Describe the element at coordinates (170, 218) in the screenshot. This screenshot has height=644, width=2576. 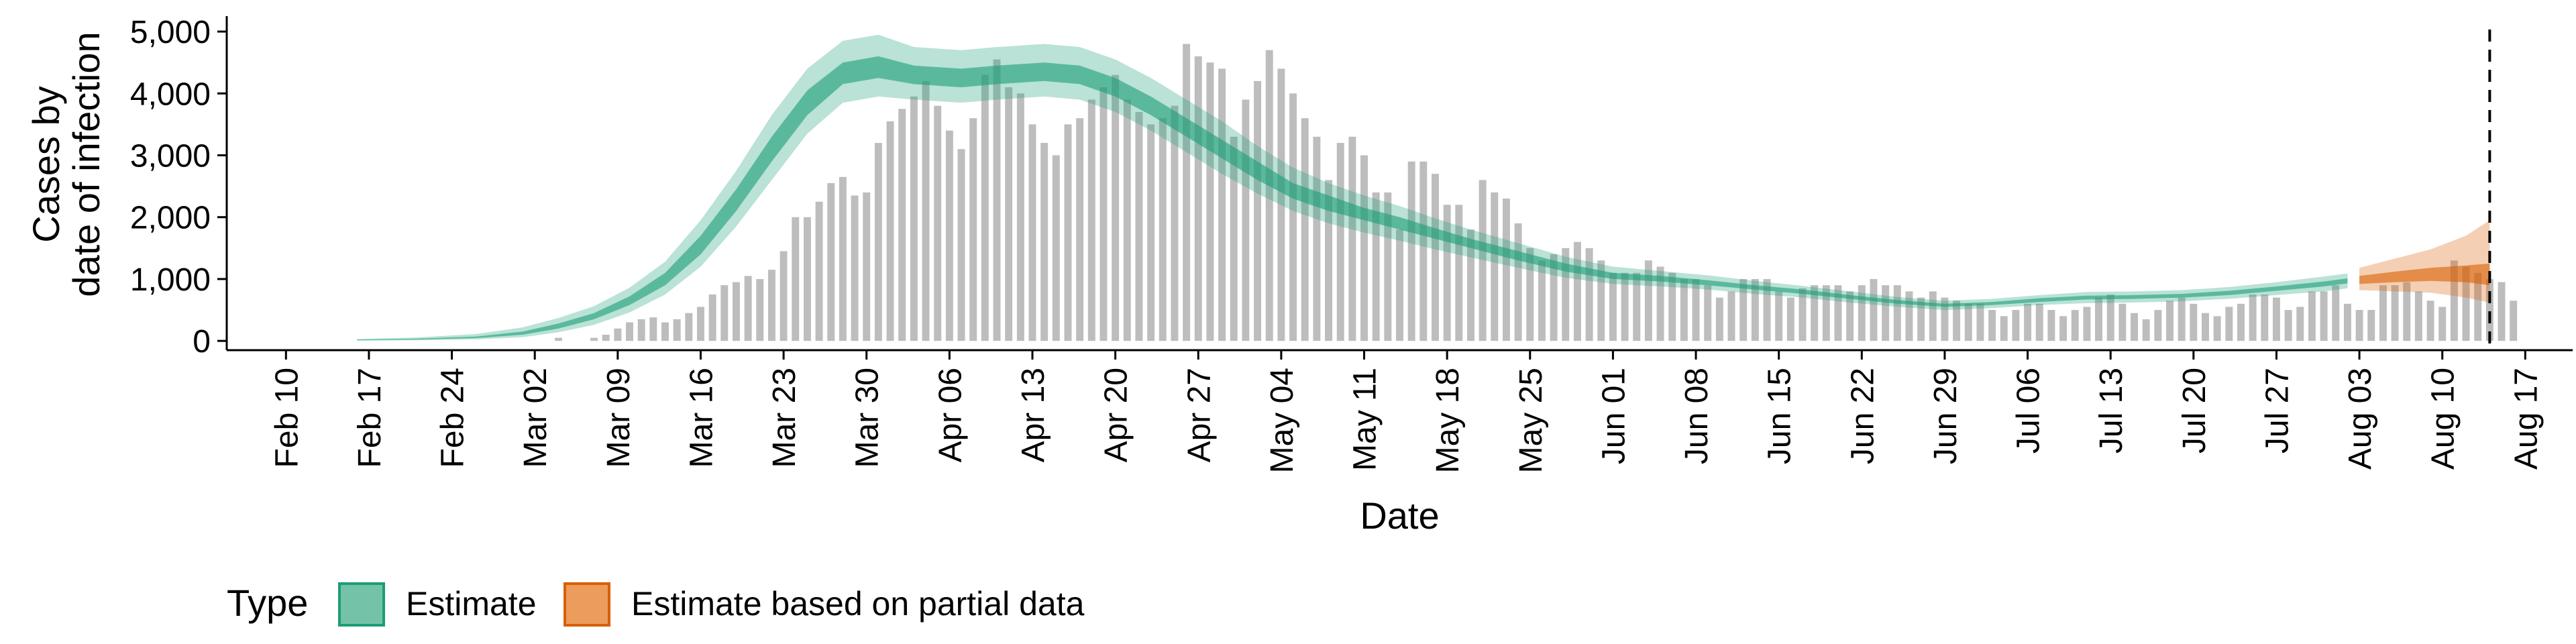
I see `y-tick-label: 2,000` at that location.